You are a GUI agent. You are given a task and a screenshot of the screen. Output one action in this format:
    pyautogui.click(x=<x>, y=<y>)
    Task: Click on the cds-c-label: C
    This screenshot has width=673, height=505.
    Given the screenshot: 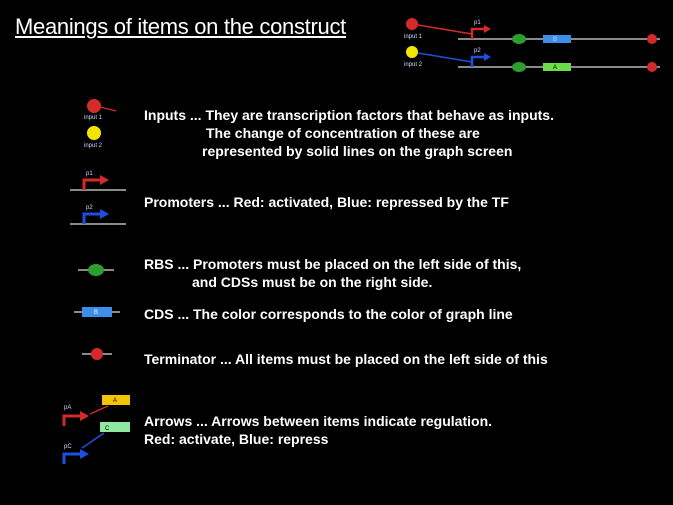 What is the action you would take?
    pyautogui.click(x=107, y=429)
    